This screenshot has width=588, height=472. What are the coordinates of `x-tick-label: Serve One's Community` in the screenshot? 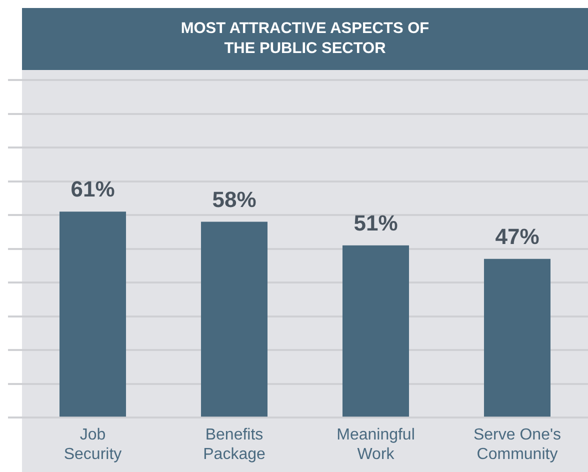 It's located at (517, 444).